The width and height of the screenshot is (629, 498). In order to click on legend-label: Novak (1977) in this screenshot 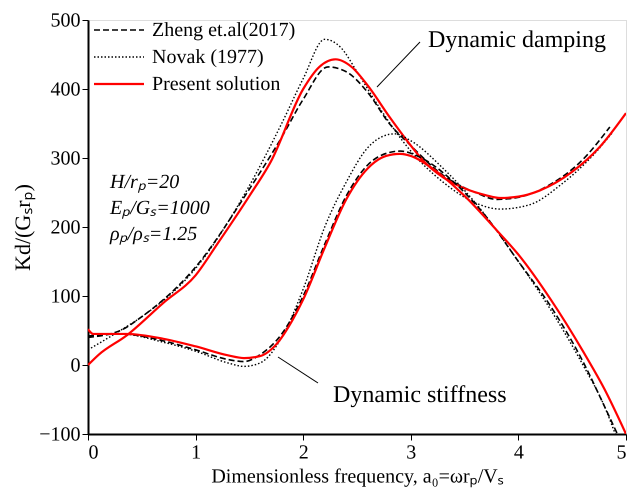, I will do `click(208, 57)`.